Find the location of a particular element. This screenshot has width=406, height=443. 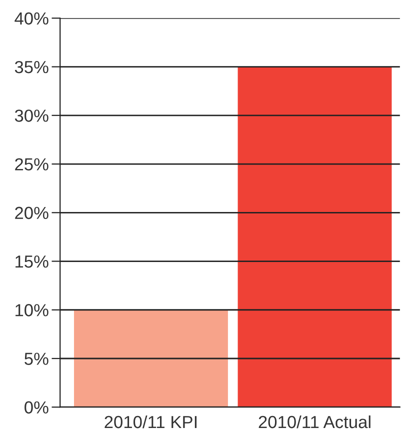

y-tick-label: 30% is located at coordinates (31, 116).